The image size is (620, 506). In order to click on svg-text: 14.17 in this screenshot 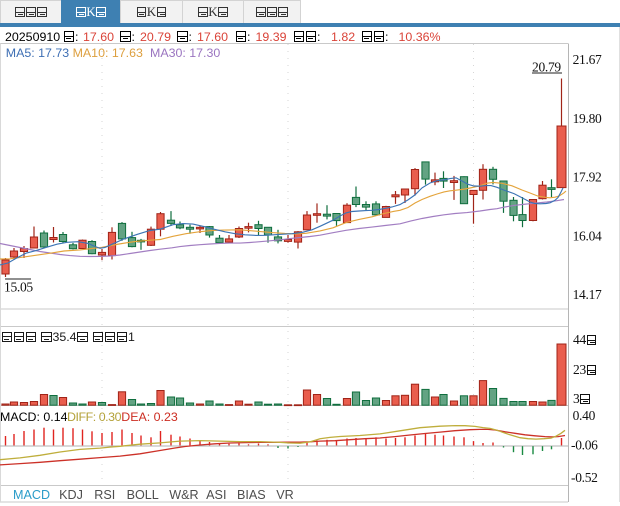, I will do `click(587, 294)`.